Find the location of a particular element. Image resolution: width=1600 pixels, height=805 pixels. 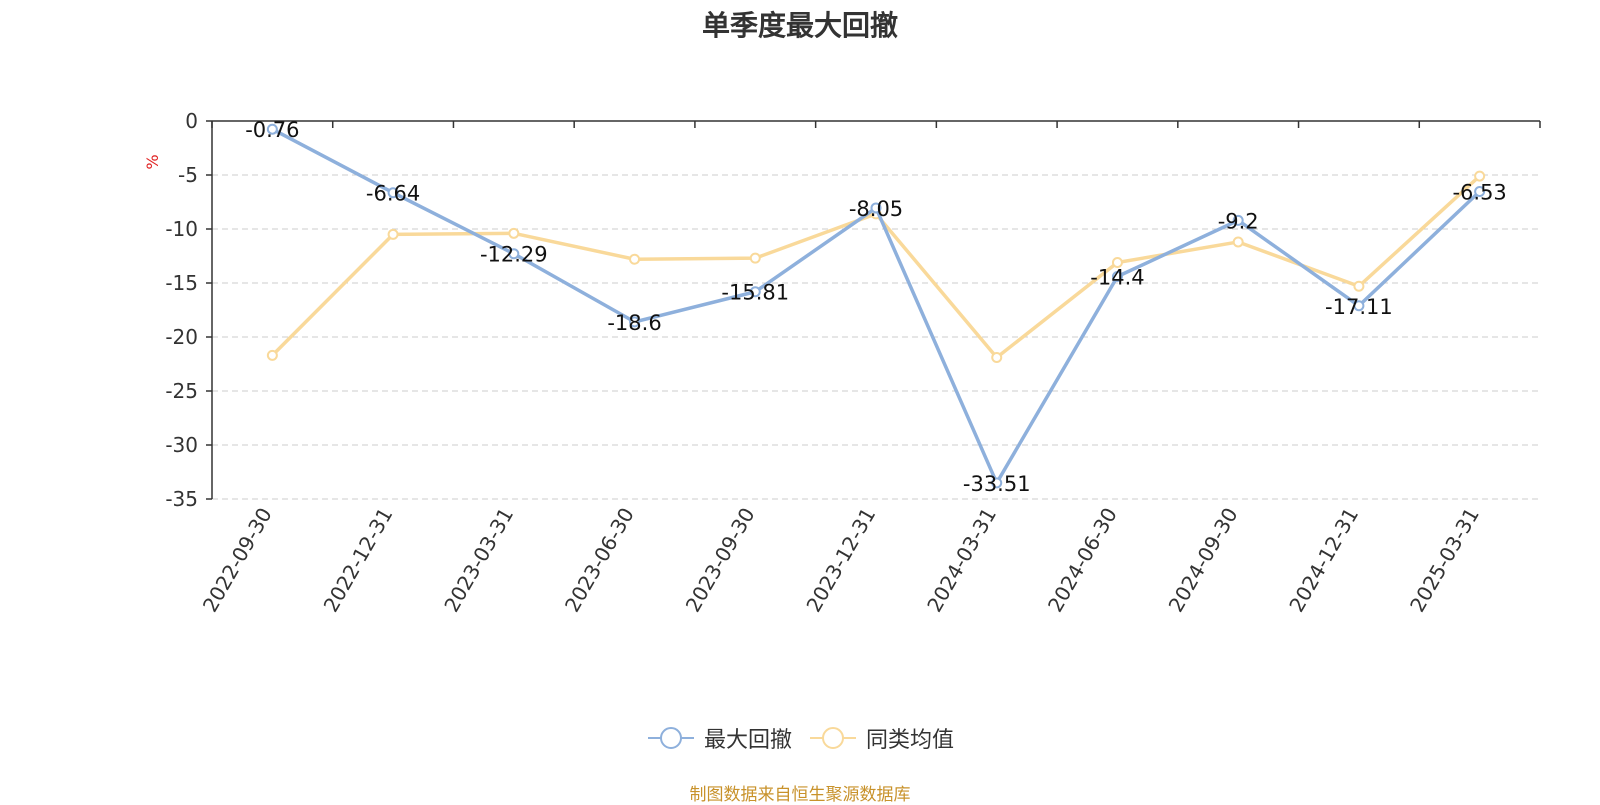

chart-title: 单季度最大回撤 is located at coordinates (799, 25).